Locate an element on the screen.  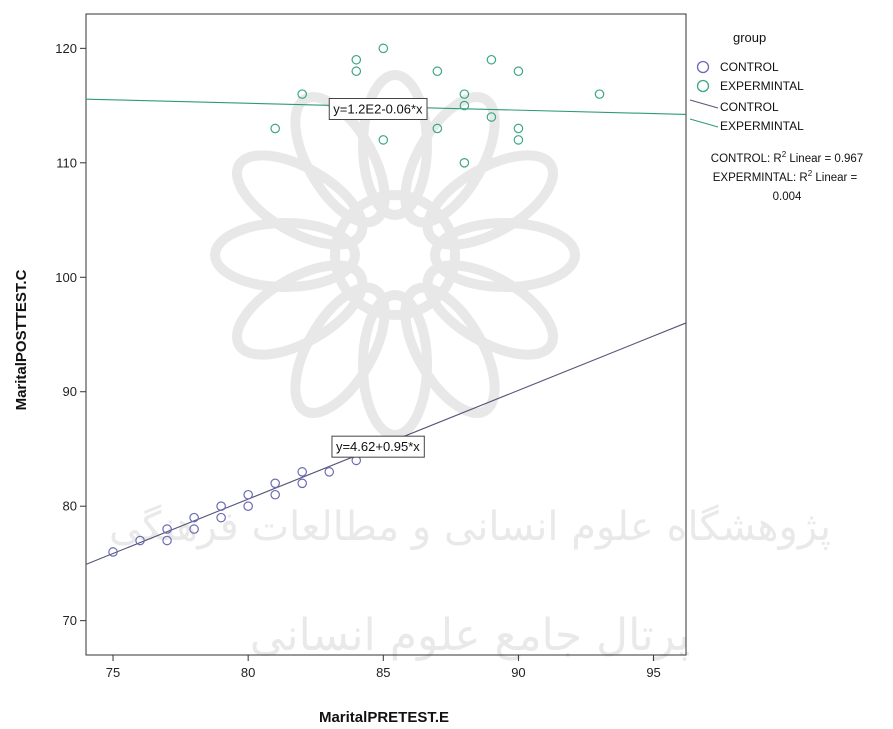
rsq-experimental: EXPERMINTAL: R2 Linear = is located at coordinates (785, 176).